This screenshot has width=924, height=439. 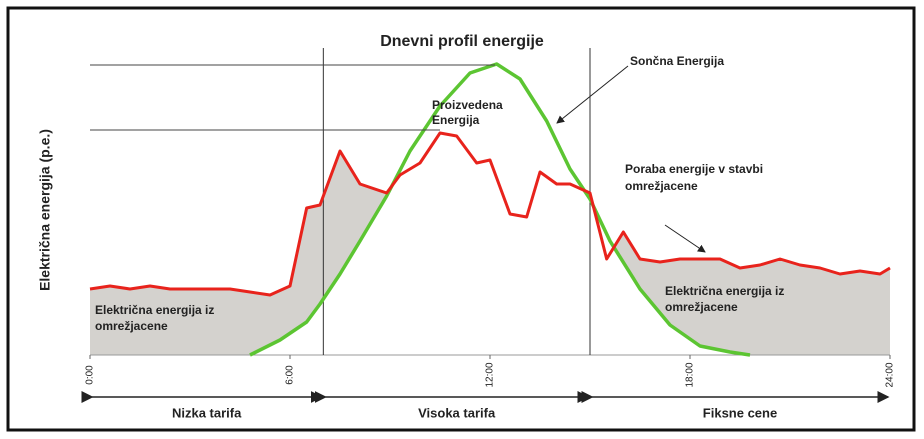 I want to click on annotation: Proizvedena, so click(x=467, y=105).